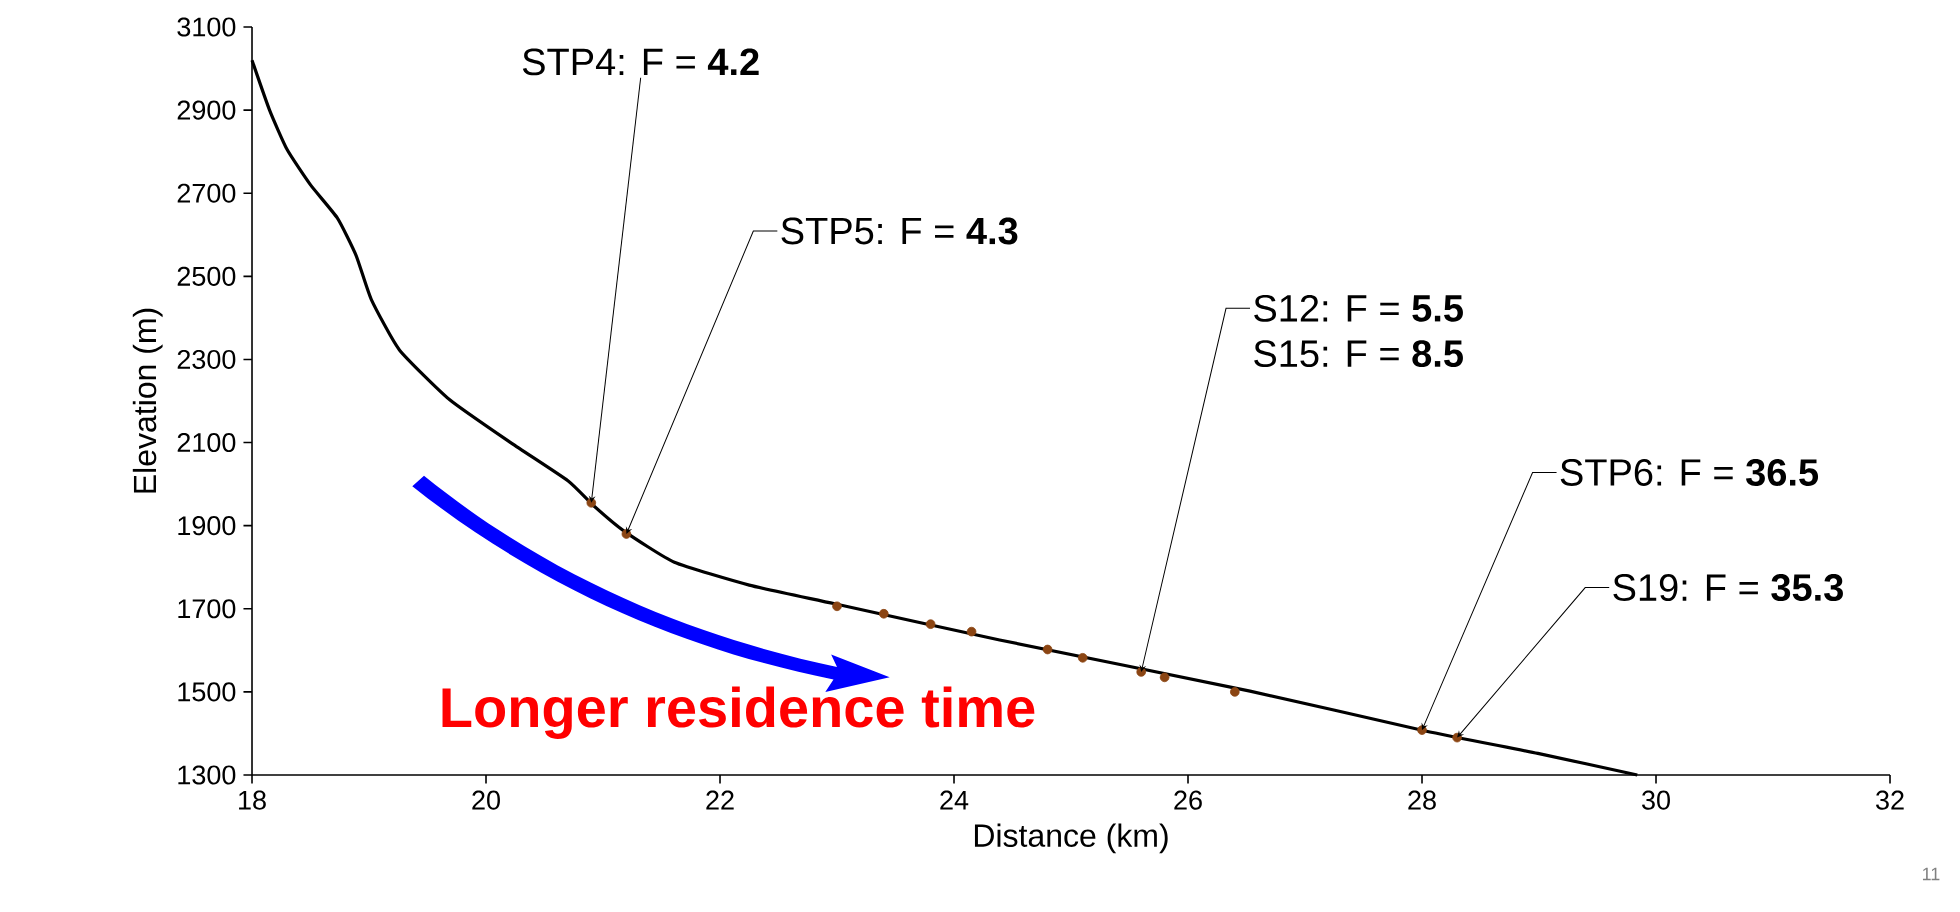 This screenshot has height=912, width=1960. Describe the element at coordinates (206, 27) in the screenshot. I see `y-tick-label: 3100` at that location.